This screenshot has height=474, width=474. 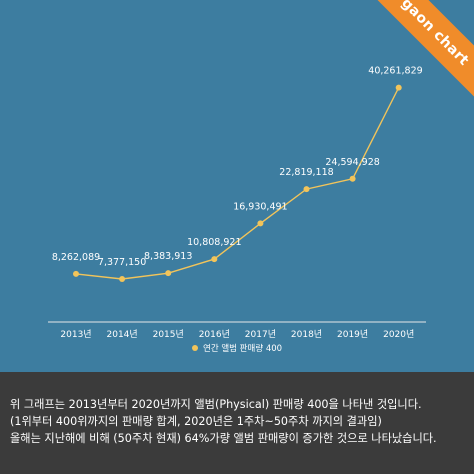 I want to click on x-tick-label: 2016년, so click(x=214, y=334).